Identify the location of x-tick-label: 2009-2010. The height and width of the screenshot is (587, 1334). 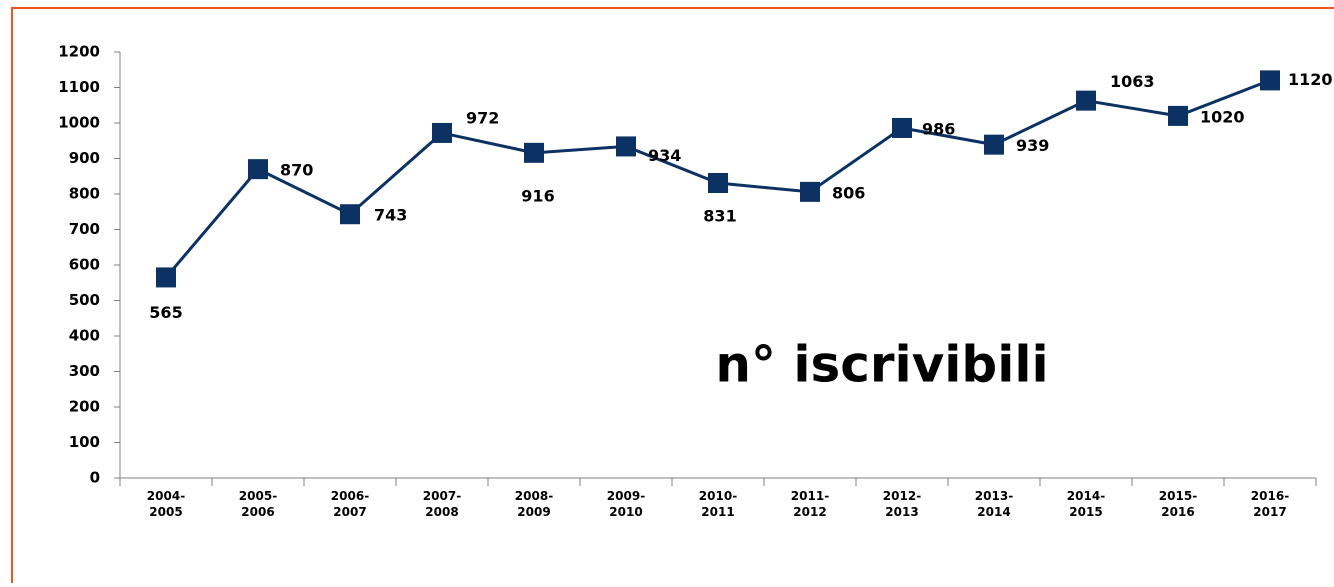
(626, 504).